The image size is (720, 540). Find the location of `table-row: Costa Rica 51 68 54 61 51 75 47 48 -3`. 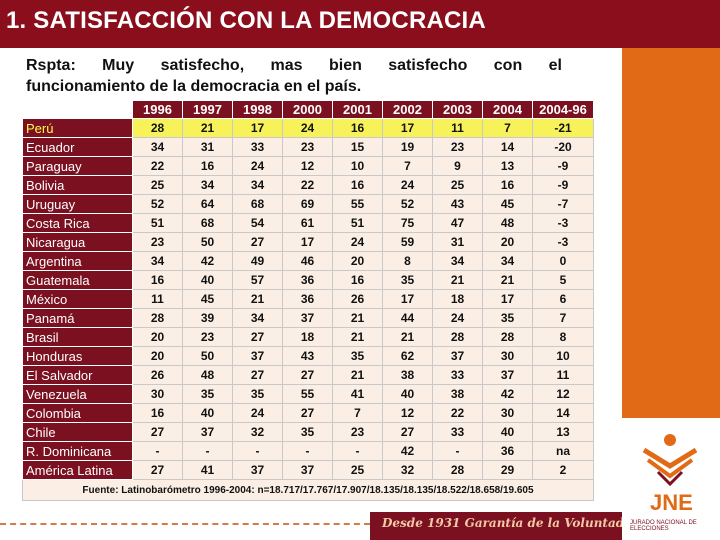

table-row: Costa Rica 51 68 54 61 51 75 47 48 -3 is located at coordinates (308, 223).